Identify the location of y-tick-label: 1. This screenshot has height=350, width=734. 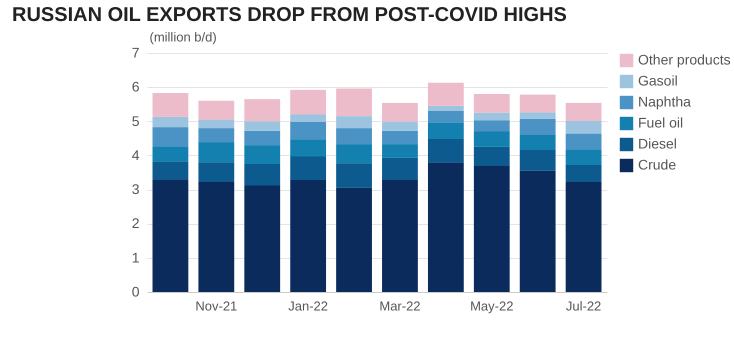
(136, 257).